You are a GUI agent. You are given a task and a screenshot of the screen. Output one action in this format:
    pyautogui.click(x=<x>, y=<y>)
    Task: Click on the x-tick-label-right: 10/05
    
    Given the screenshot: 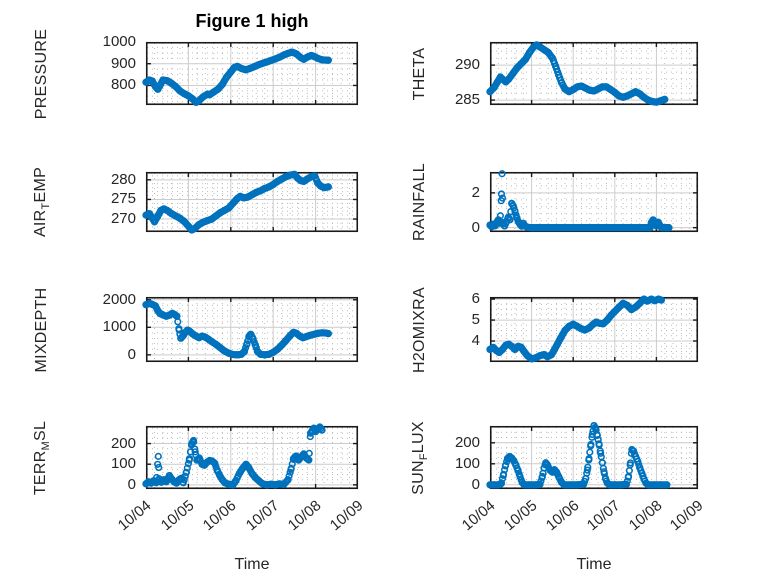 What is the action you would take?
    pyautogui.click(x=520, y=516)
    